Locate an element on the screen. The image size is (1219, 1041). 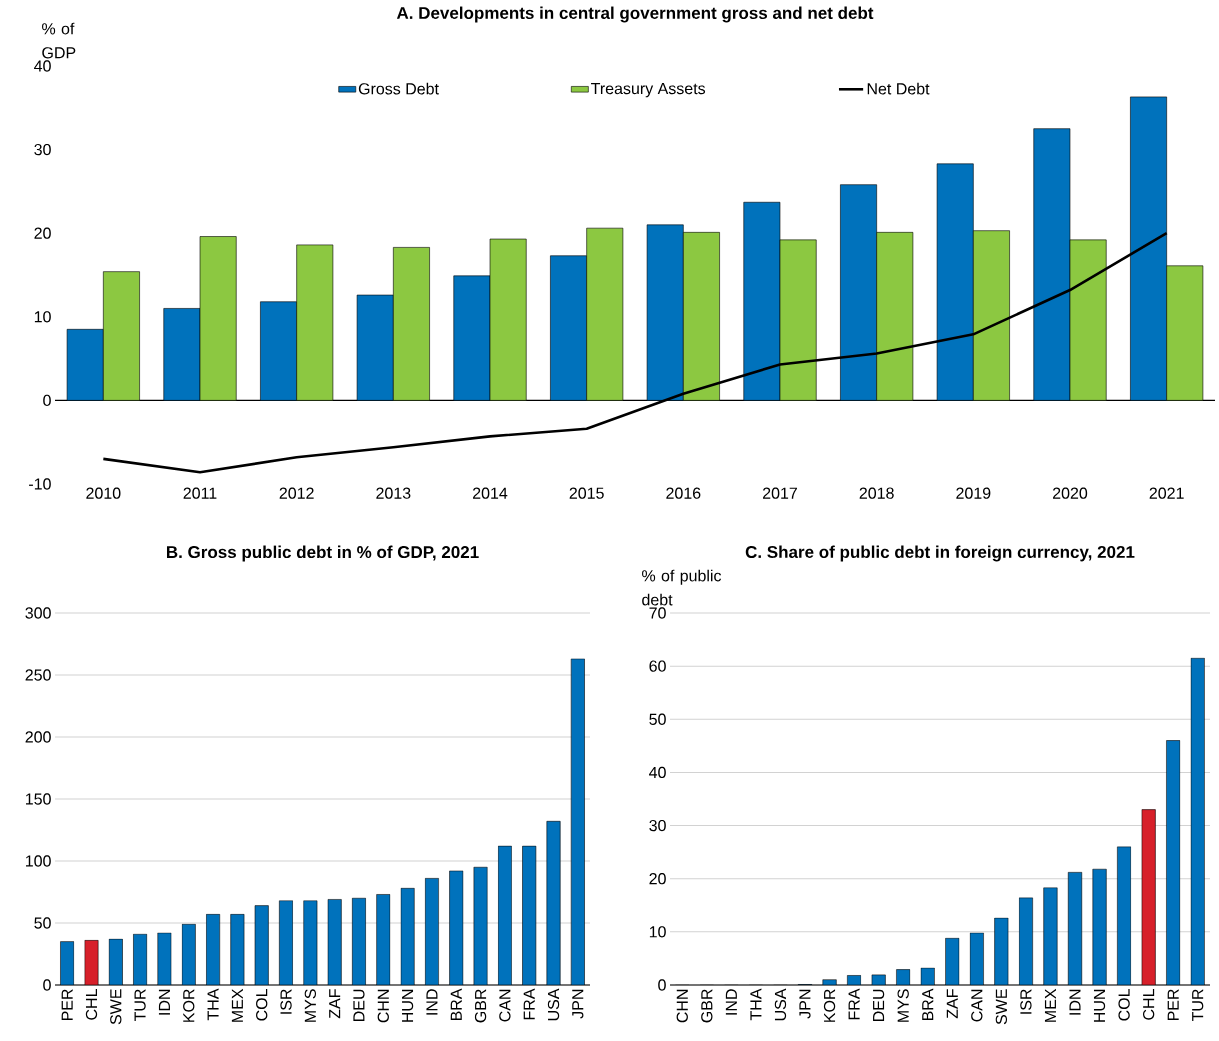
y-axis-title: % of GDP is located at coordinates (59, 40).